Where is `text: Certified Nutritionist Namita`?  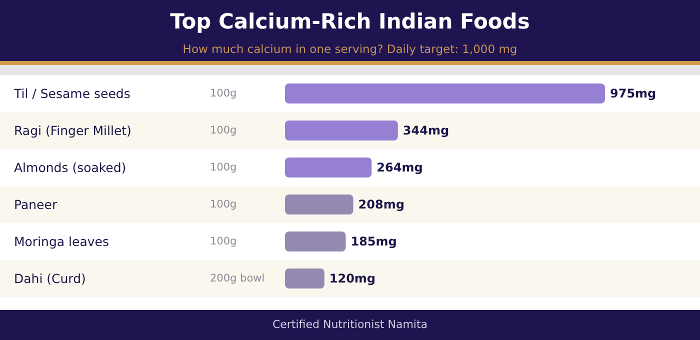 text: Certified Nutritionist Namita is located at coordinates (350, 324).